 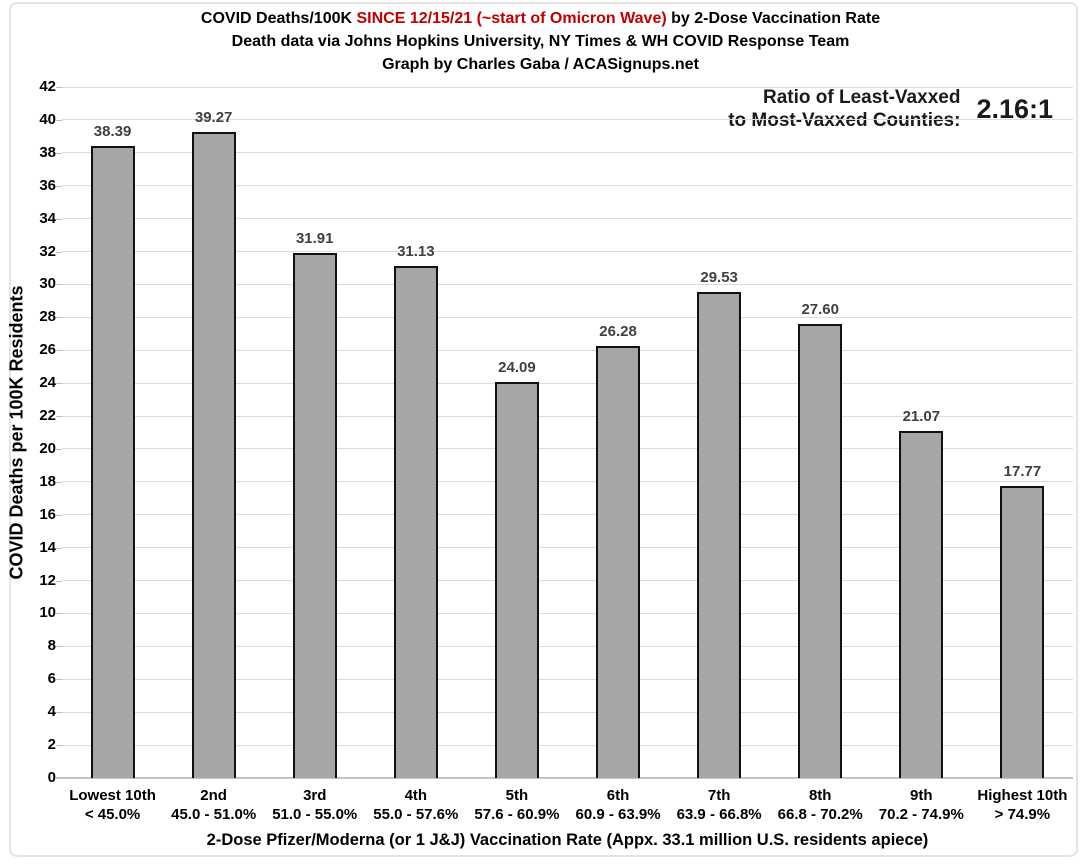 What do you see at coordinates (51, 712) in the screenshot?
I see `y-axis-tick-label: 4` at bounding box center [51, 712].